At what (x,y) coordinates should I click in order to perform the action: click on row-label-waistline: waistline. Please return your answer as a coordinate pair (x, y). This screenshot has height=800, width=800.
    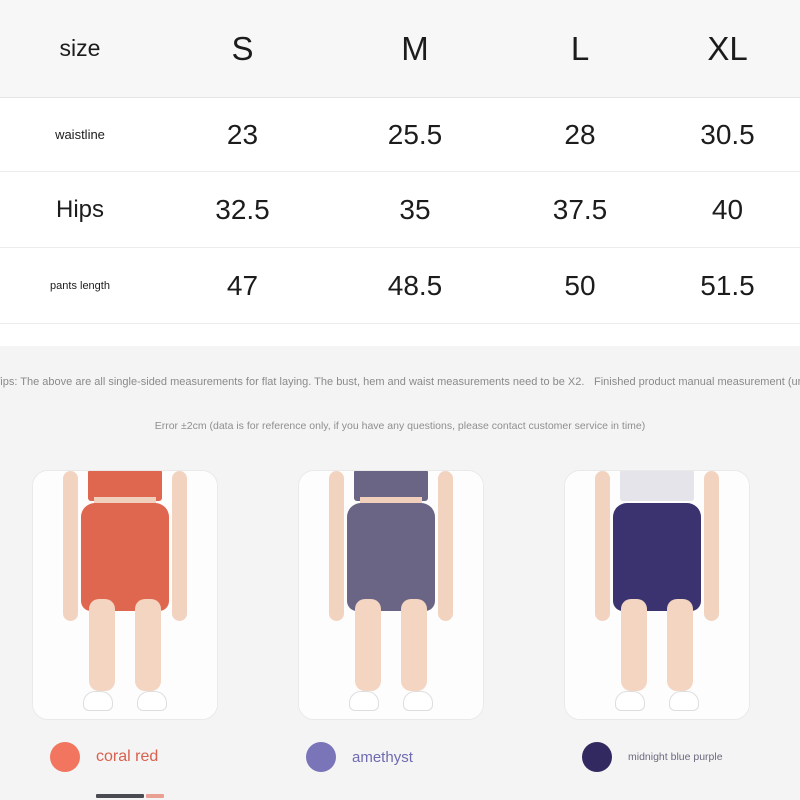
    Looking at the image, I should click on (80, 134).